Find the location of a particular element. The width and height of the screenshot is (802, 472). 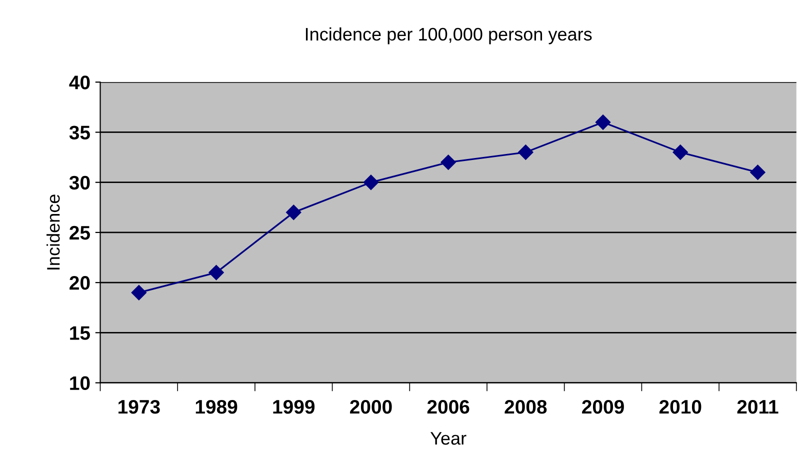

x-axis-title: Year is located at coordinates (448, 438).